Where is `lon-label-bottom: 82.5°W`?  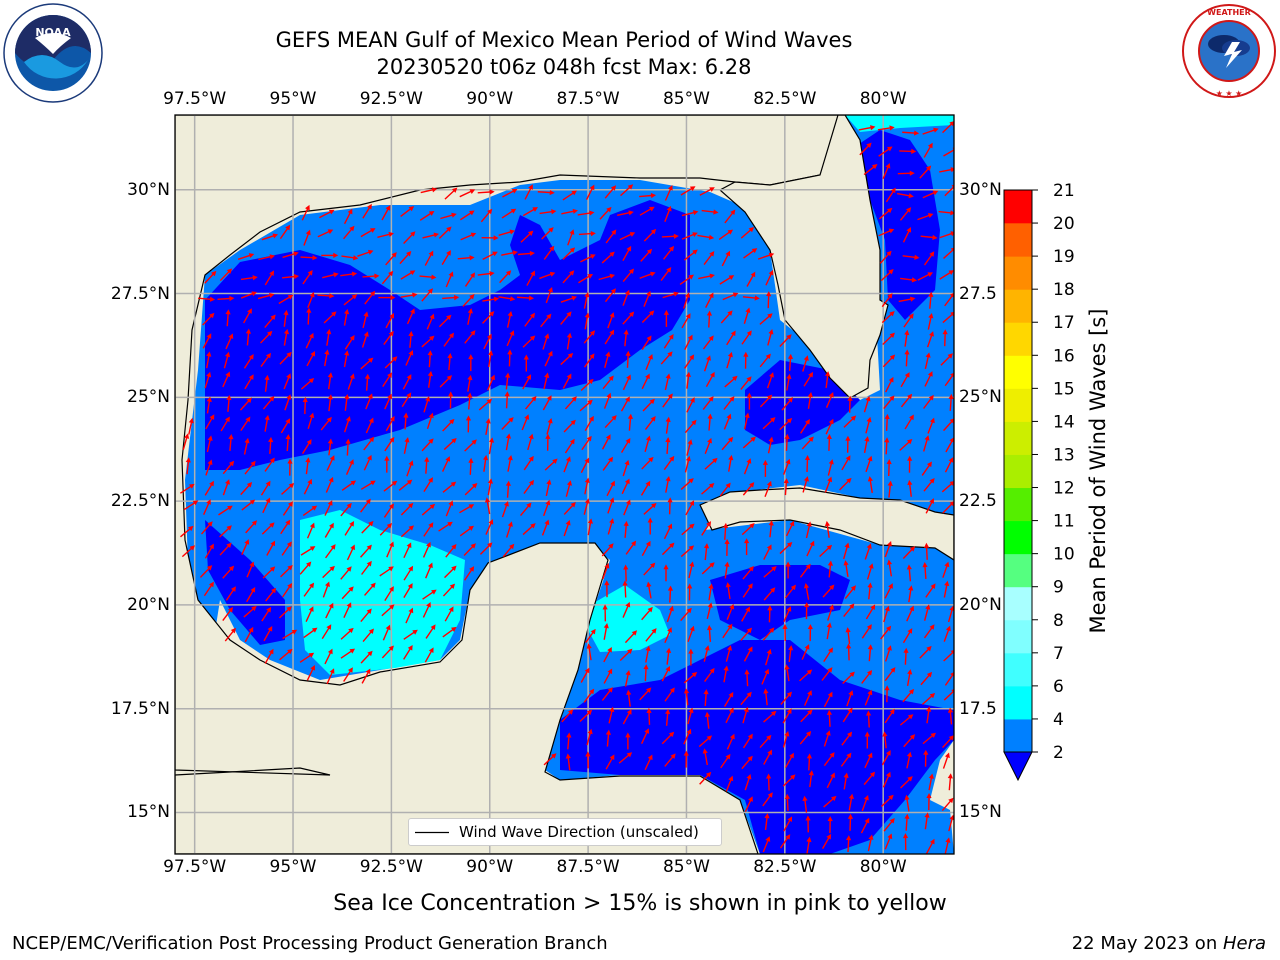 lon-label-bottom: 82.5°W is located at coordinates (785, 867).